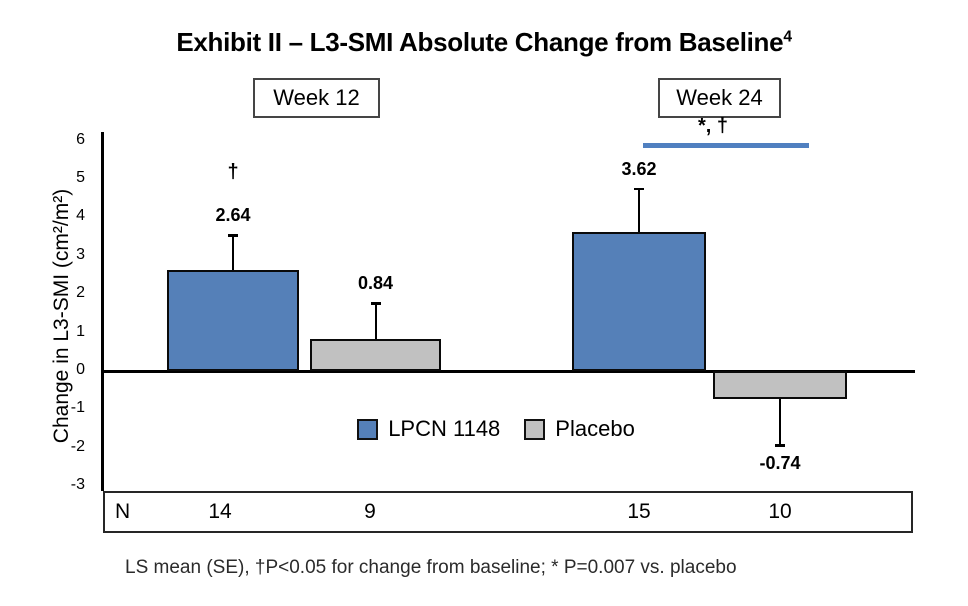 This screenshot has height=606, width=968. I want to click on sample-size-header: N, so click(123, 511).